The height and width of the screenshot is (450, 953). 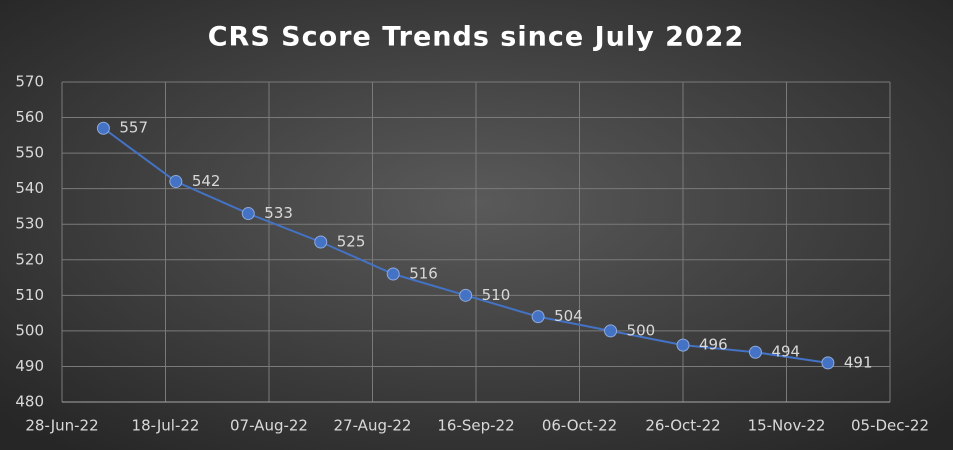 I want to click on x-tick-label: 28-Jun-22, so click(x=61, y=426).